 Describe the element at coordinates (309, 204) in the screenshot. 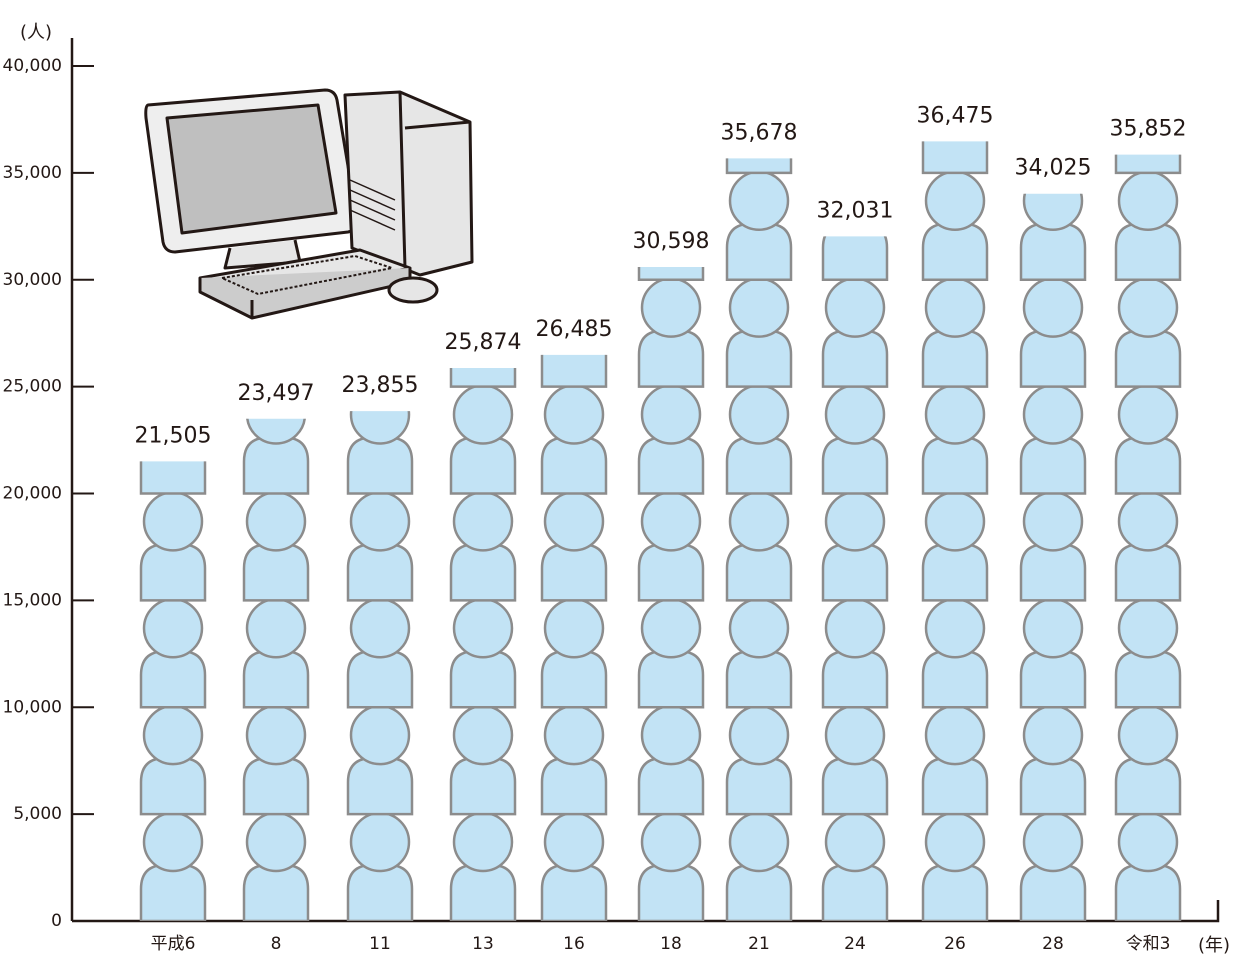

I see `computer-illustration` at that location.